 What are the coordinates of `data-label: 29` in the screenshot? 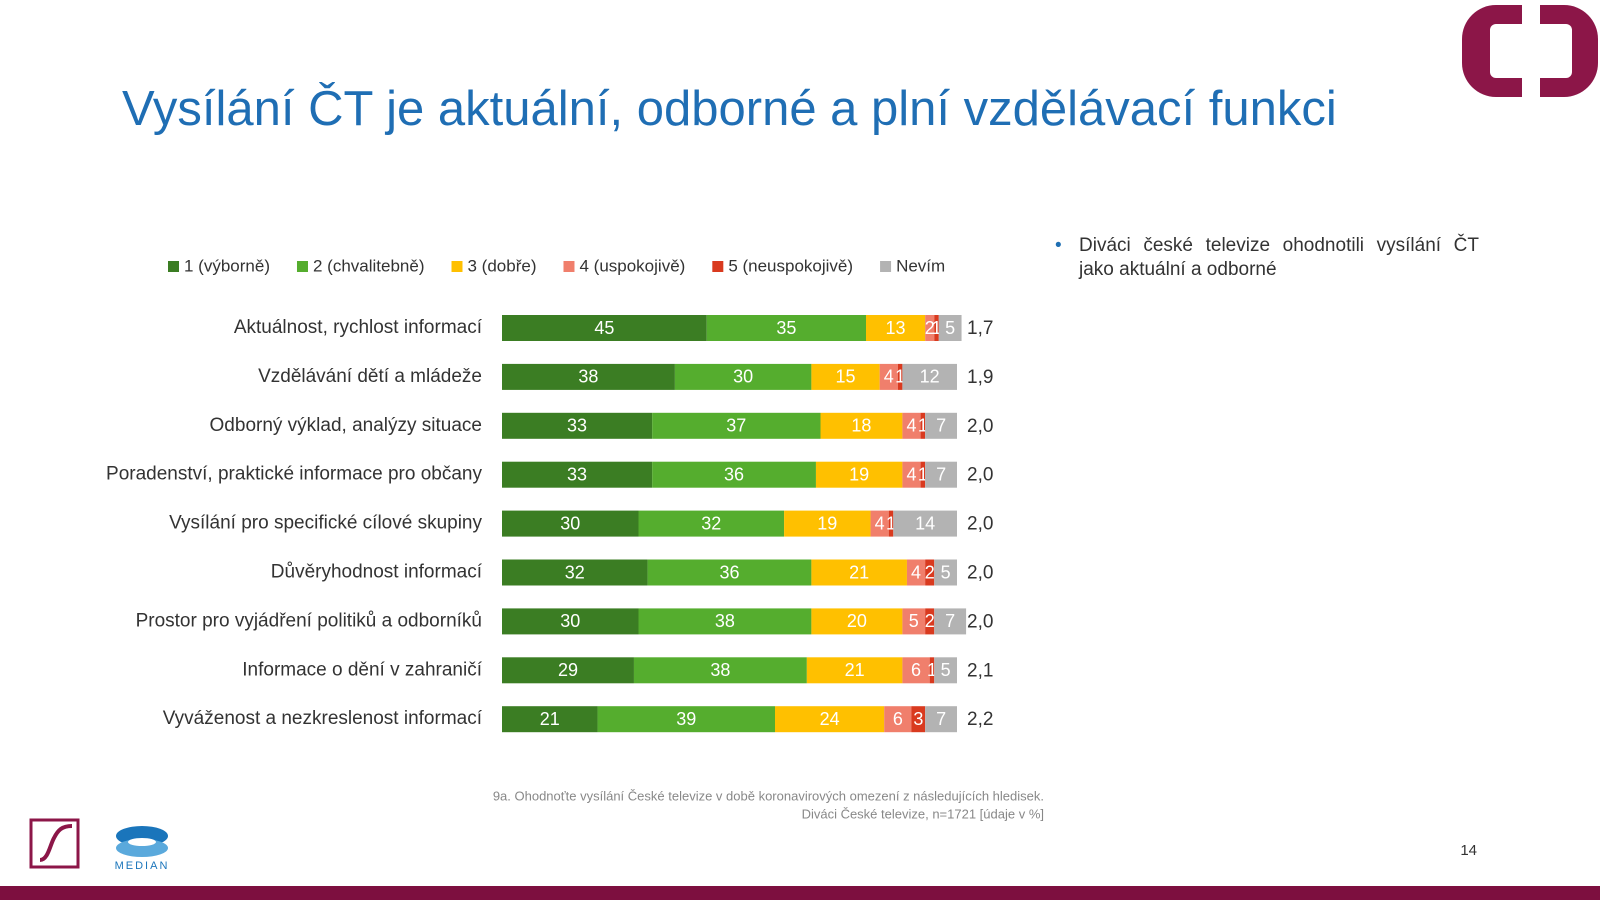 It's located at (568, 670).